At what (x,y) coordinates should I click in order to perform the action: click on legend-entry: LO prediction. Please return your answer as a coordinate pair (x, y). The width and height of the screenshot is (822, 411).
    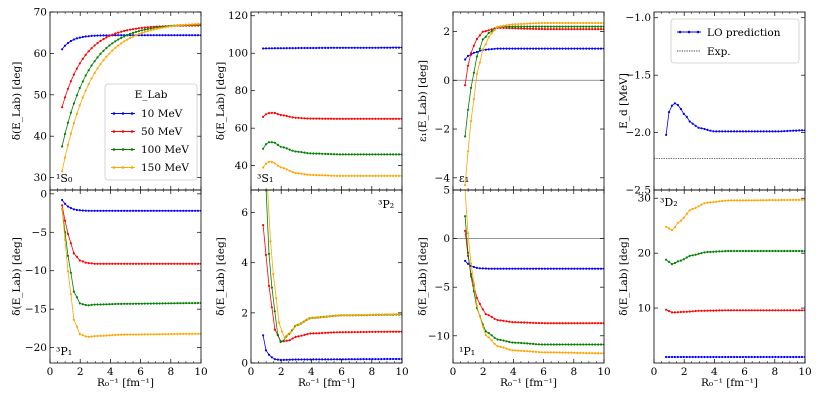
    Looking at the image, I should click on (744, 33).